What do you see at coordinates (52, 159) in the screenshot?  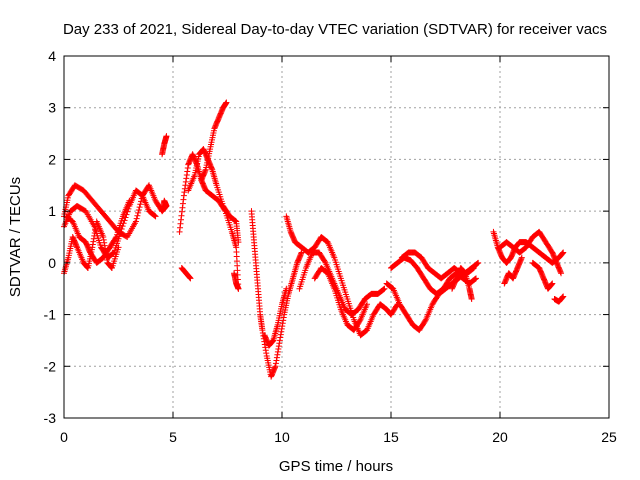 I see `y-tick-label: 2` at bounding box center [52, 159].